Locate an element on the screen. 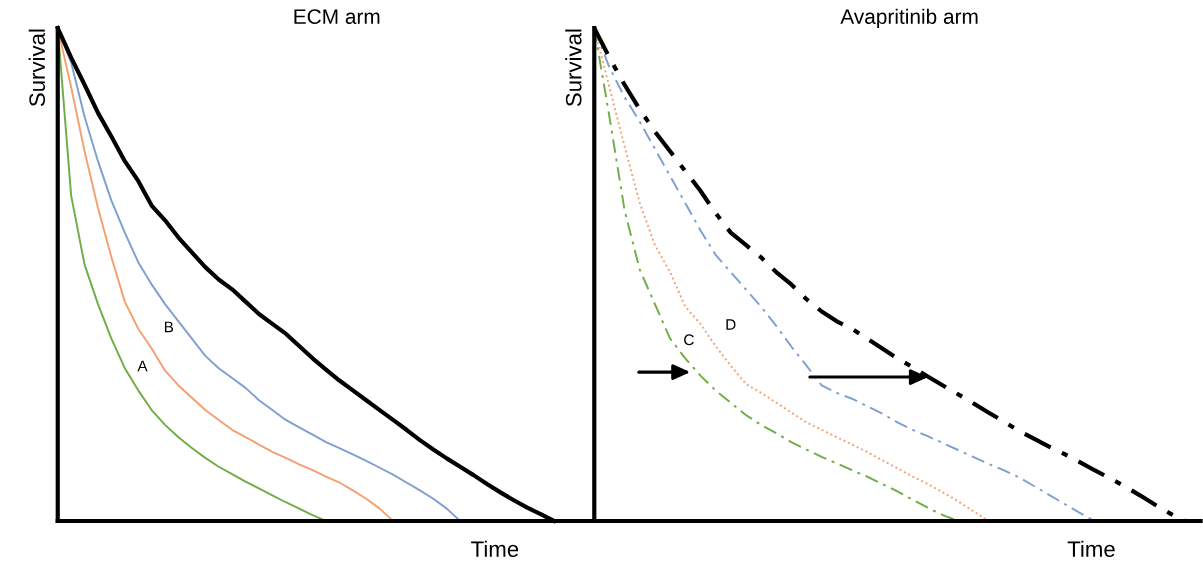 This screenshot has width=1203, height=562. chart-title: ECM arm is located at coordinates (337, 16).